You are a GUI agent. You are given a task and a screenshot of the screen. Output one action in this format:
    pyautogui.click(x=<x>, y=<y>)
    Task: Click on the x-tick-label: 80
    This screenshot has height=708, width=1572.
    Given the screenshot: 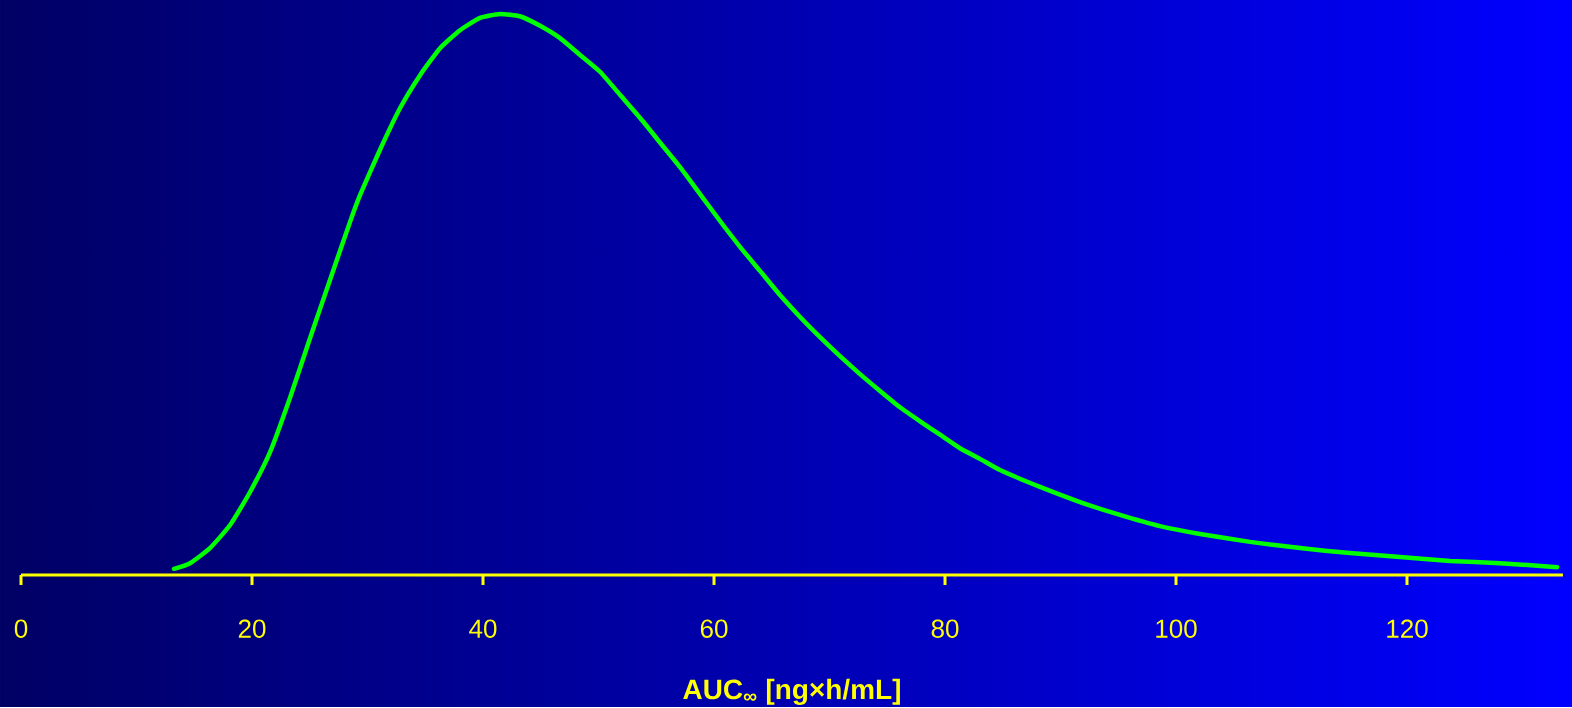 What is the action you would take?
    pyautogui.click(x=945, y=628)
    